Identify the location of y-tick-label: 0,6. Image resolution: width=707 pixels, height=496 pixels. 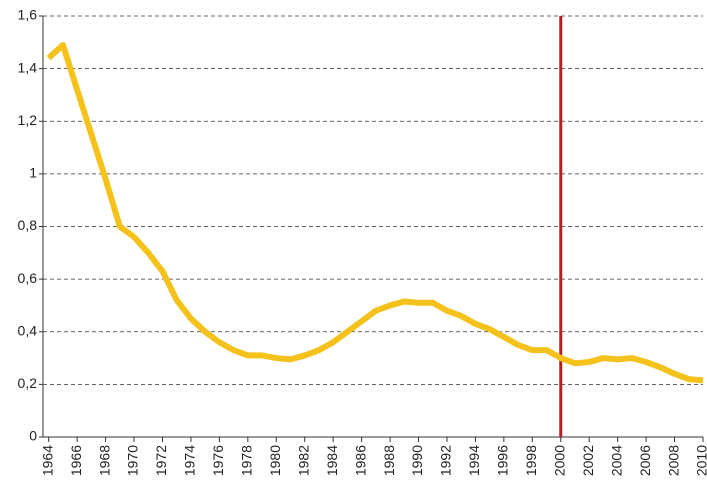
(28, 278).